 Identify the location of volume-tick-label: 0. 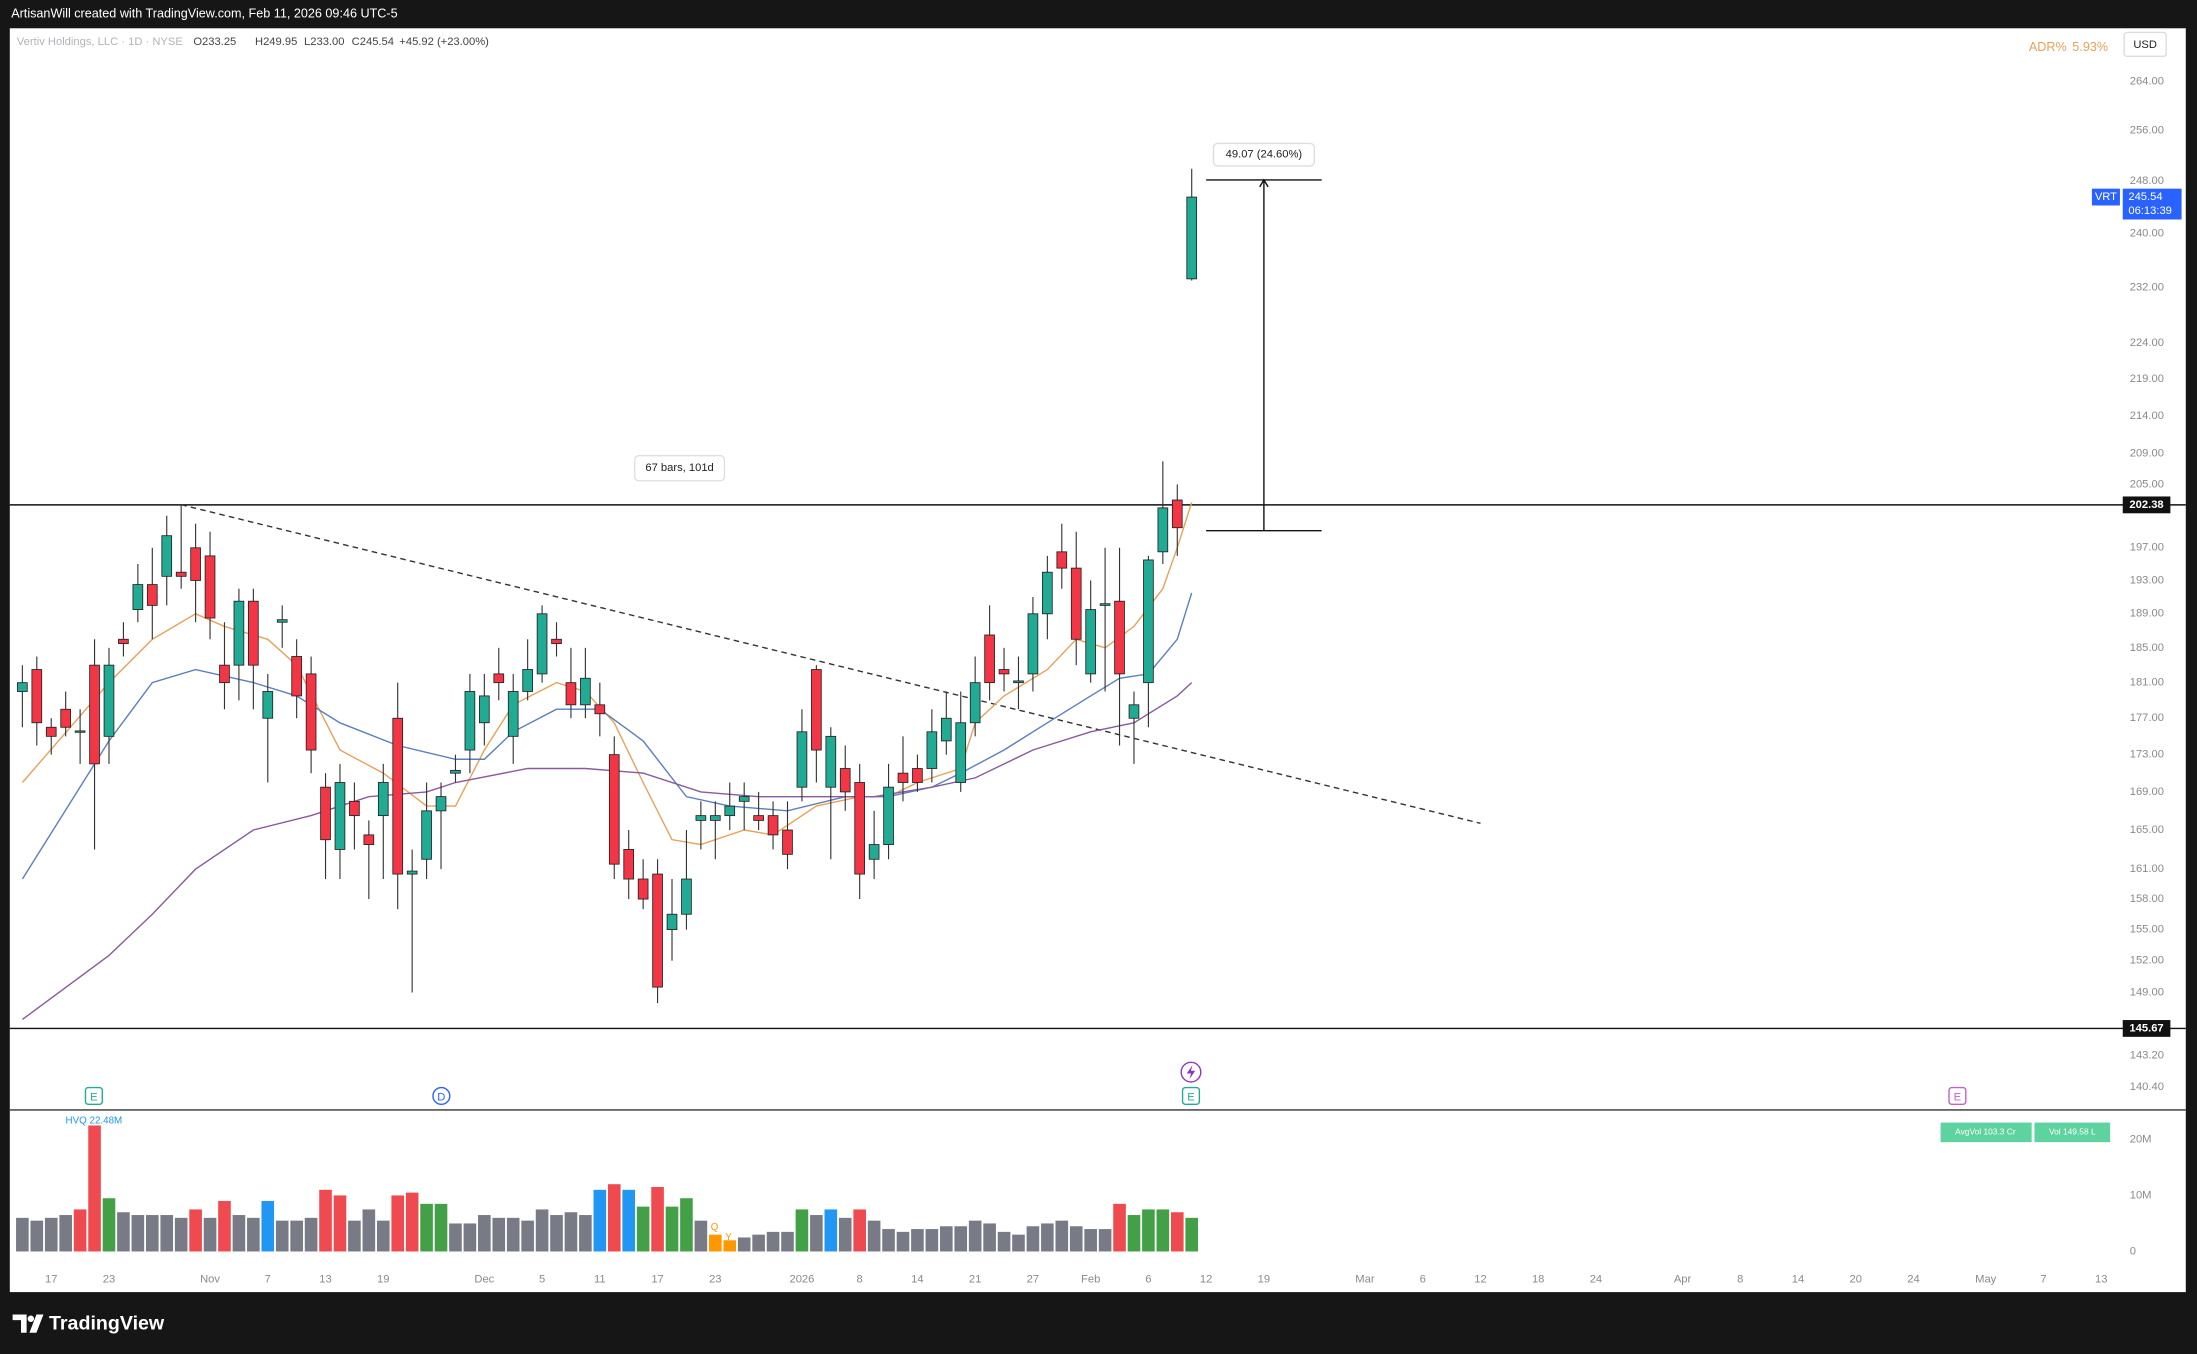
(2133, 1251).